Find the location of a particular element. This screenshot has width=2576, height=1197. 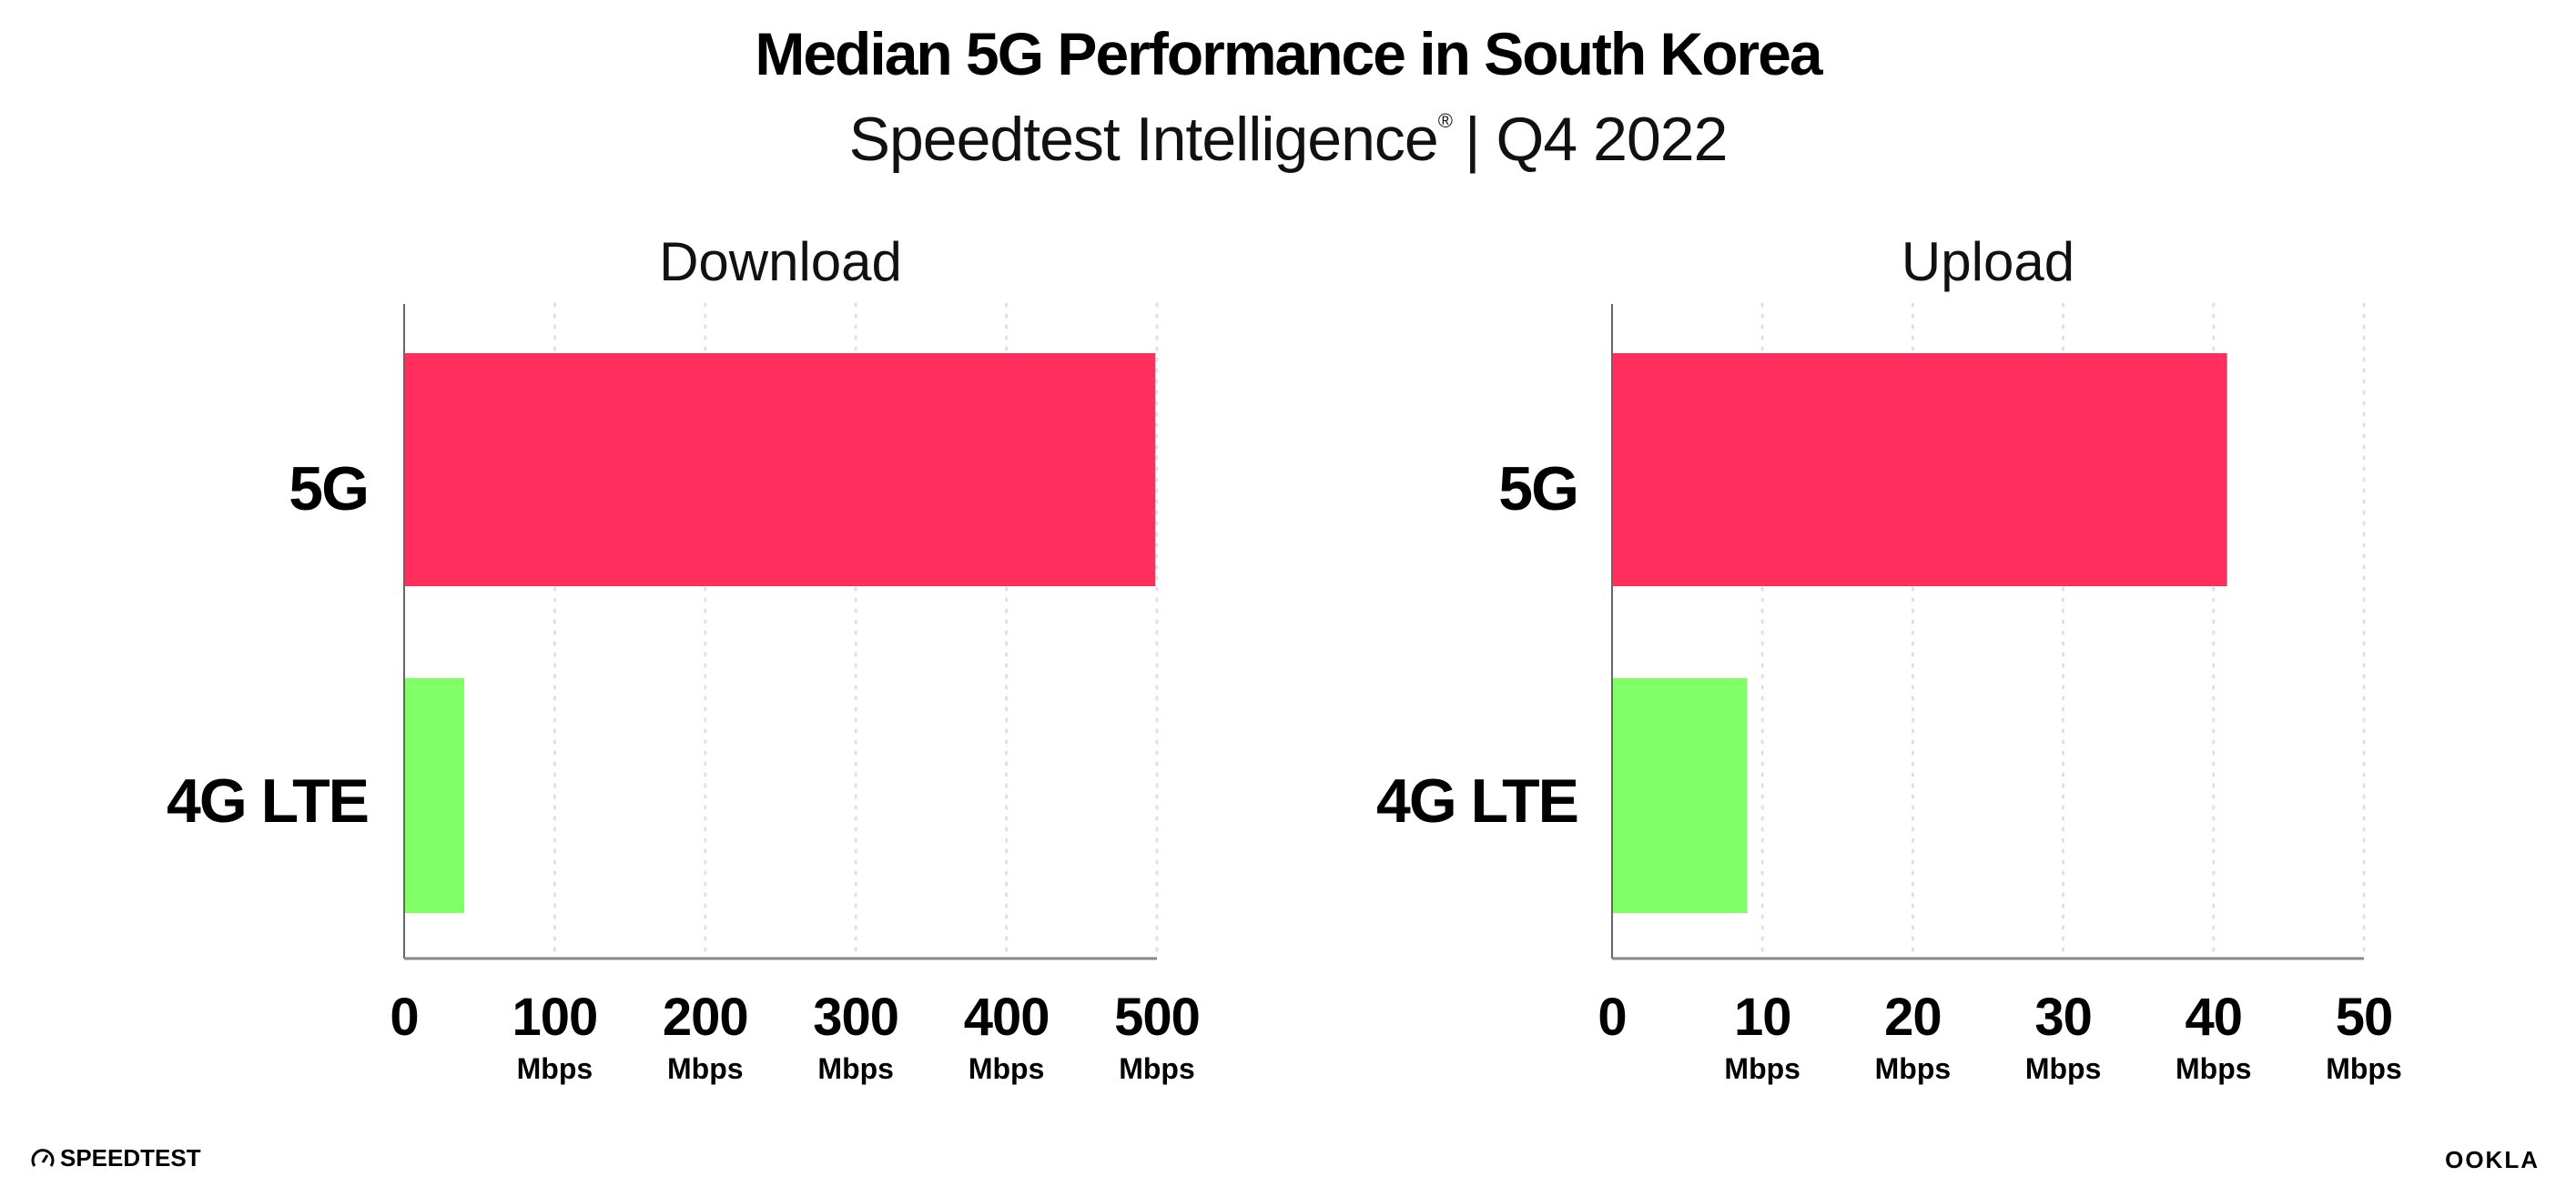

tick-label: 30 is located at coordinates (2063, 1018).